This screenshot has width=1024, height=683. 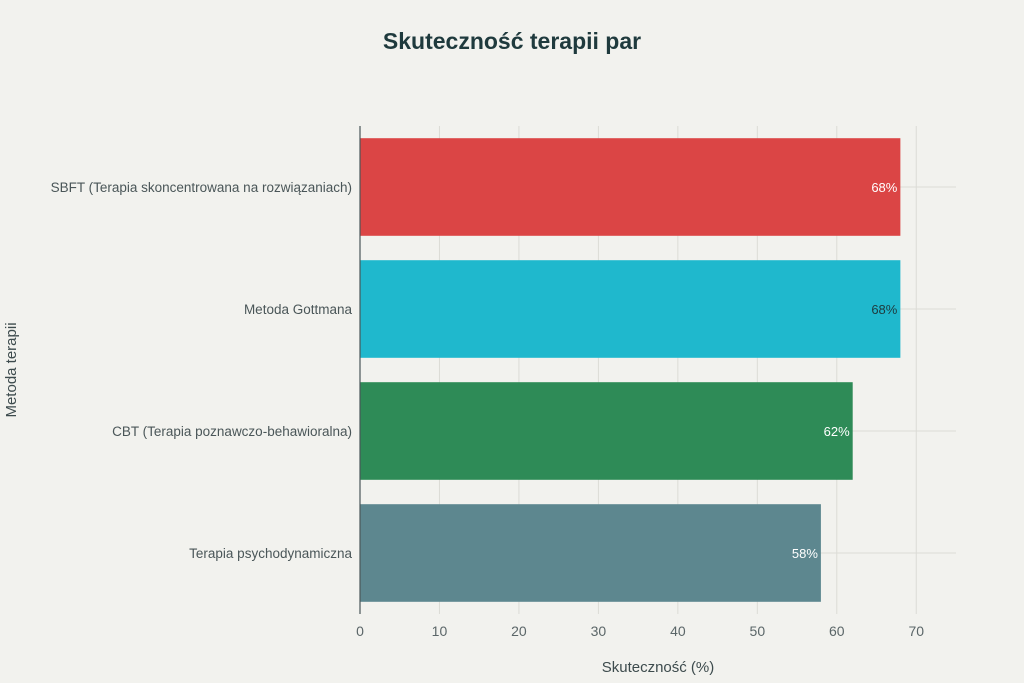 What do you see at coordinates (11, 369) in the screenshot?
I see `y-axis-title: Metoda terapii` at bounding box center [11, 369].